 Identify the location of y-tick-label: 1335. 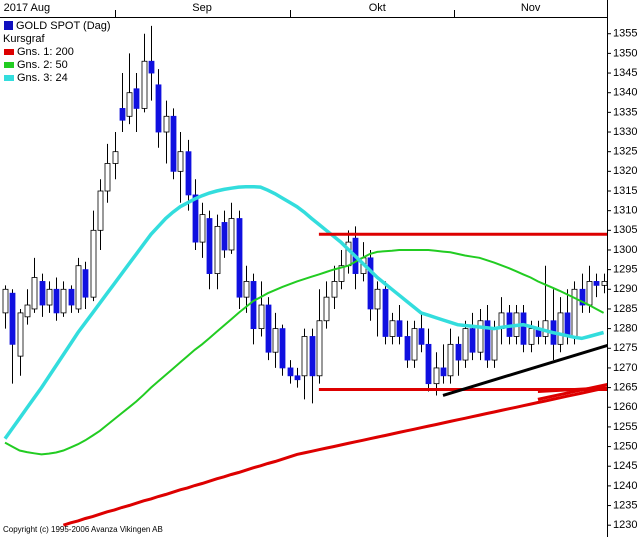
(625, 112).